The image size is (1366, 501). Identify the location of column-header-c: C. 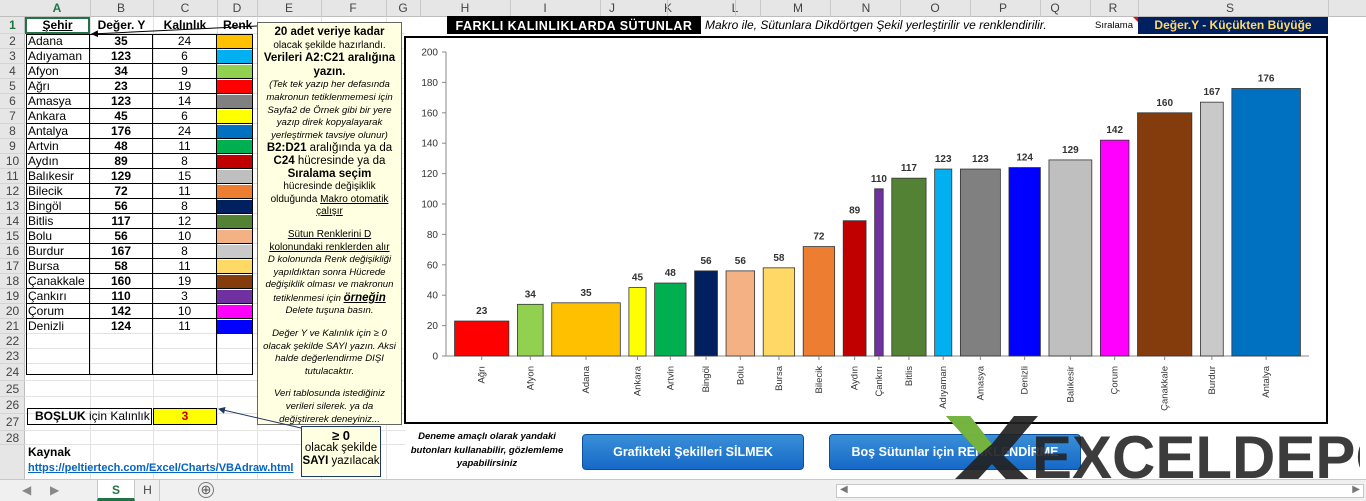
(185, 8).